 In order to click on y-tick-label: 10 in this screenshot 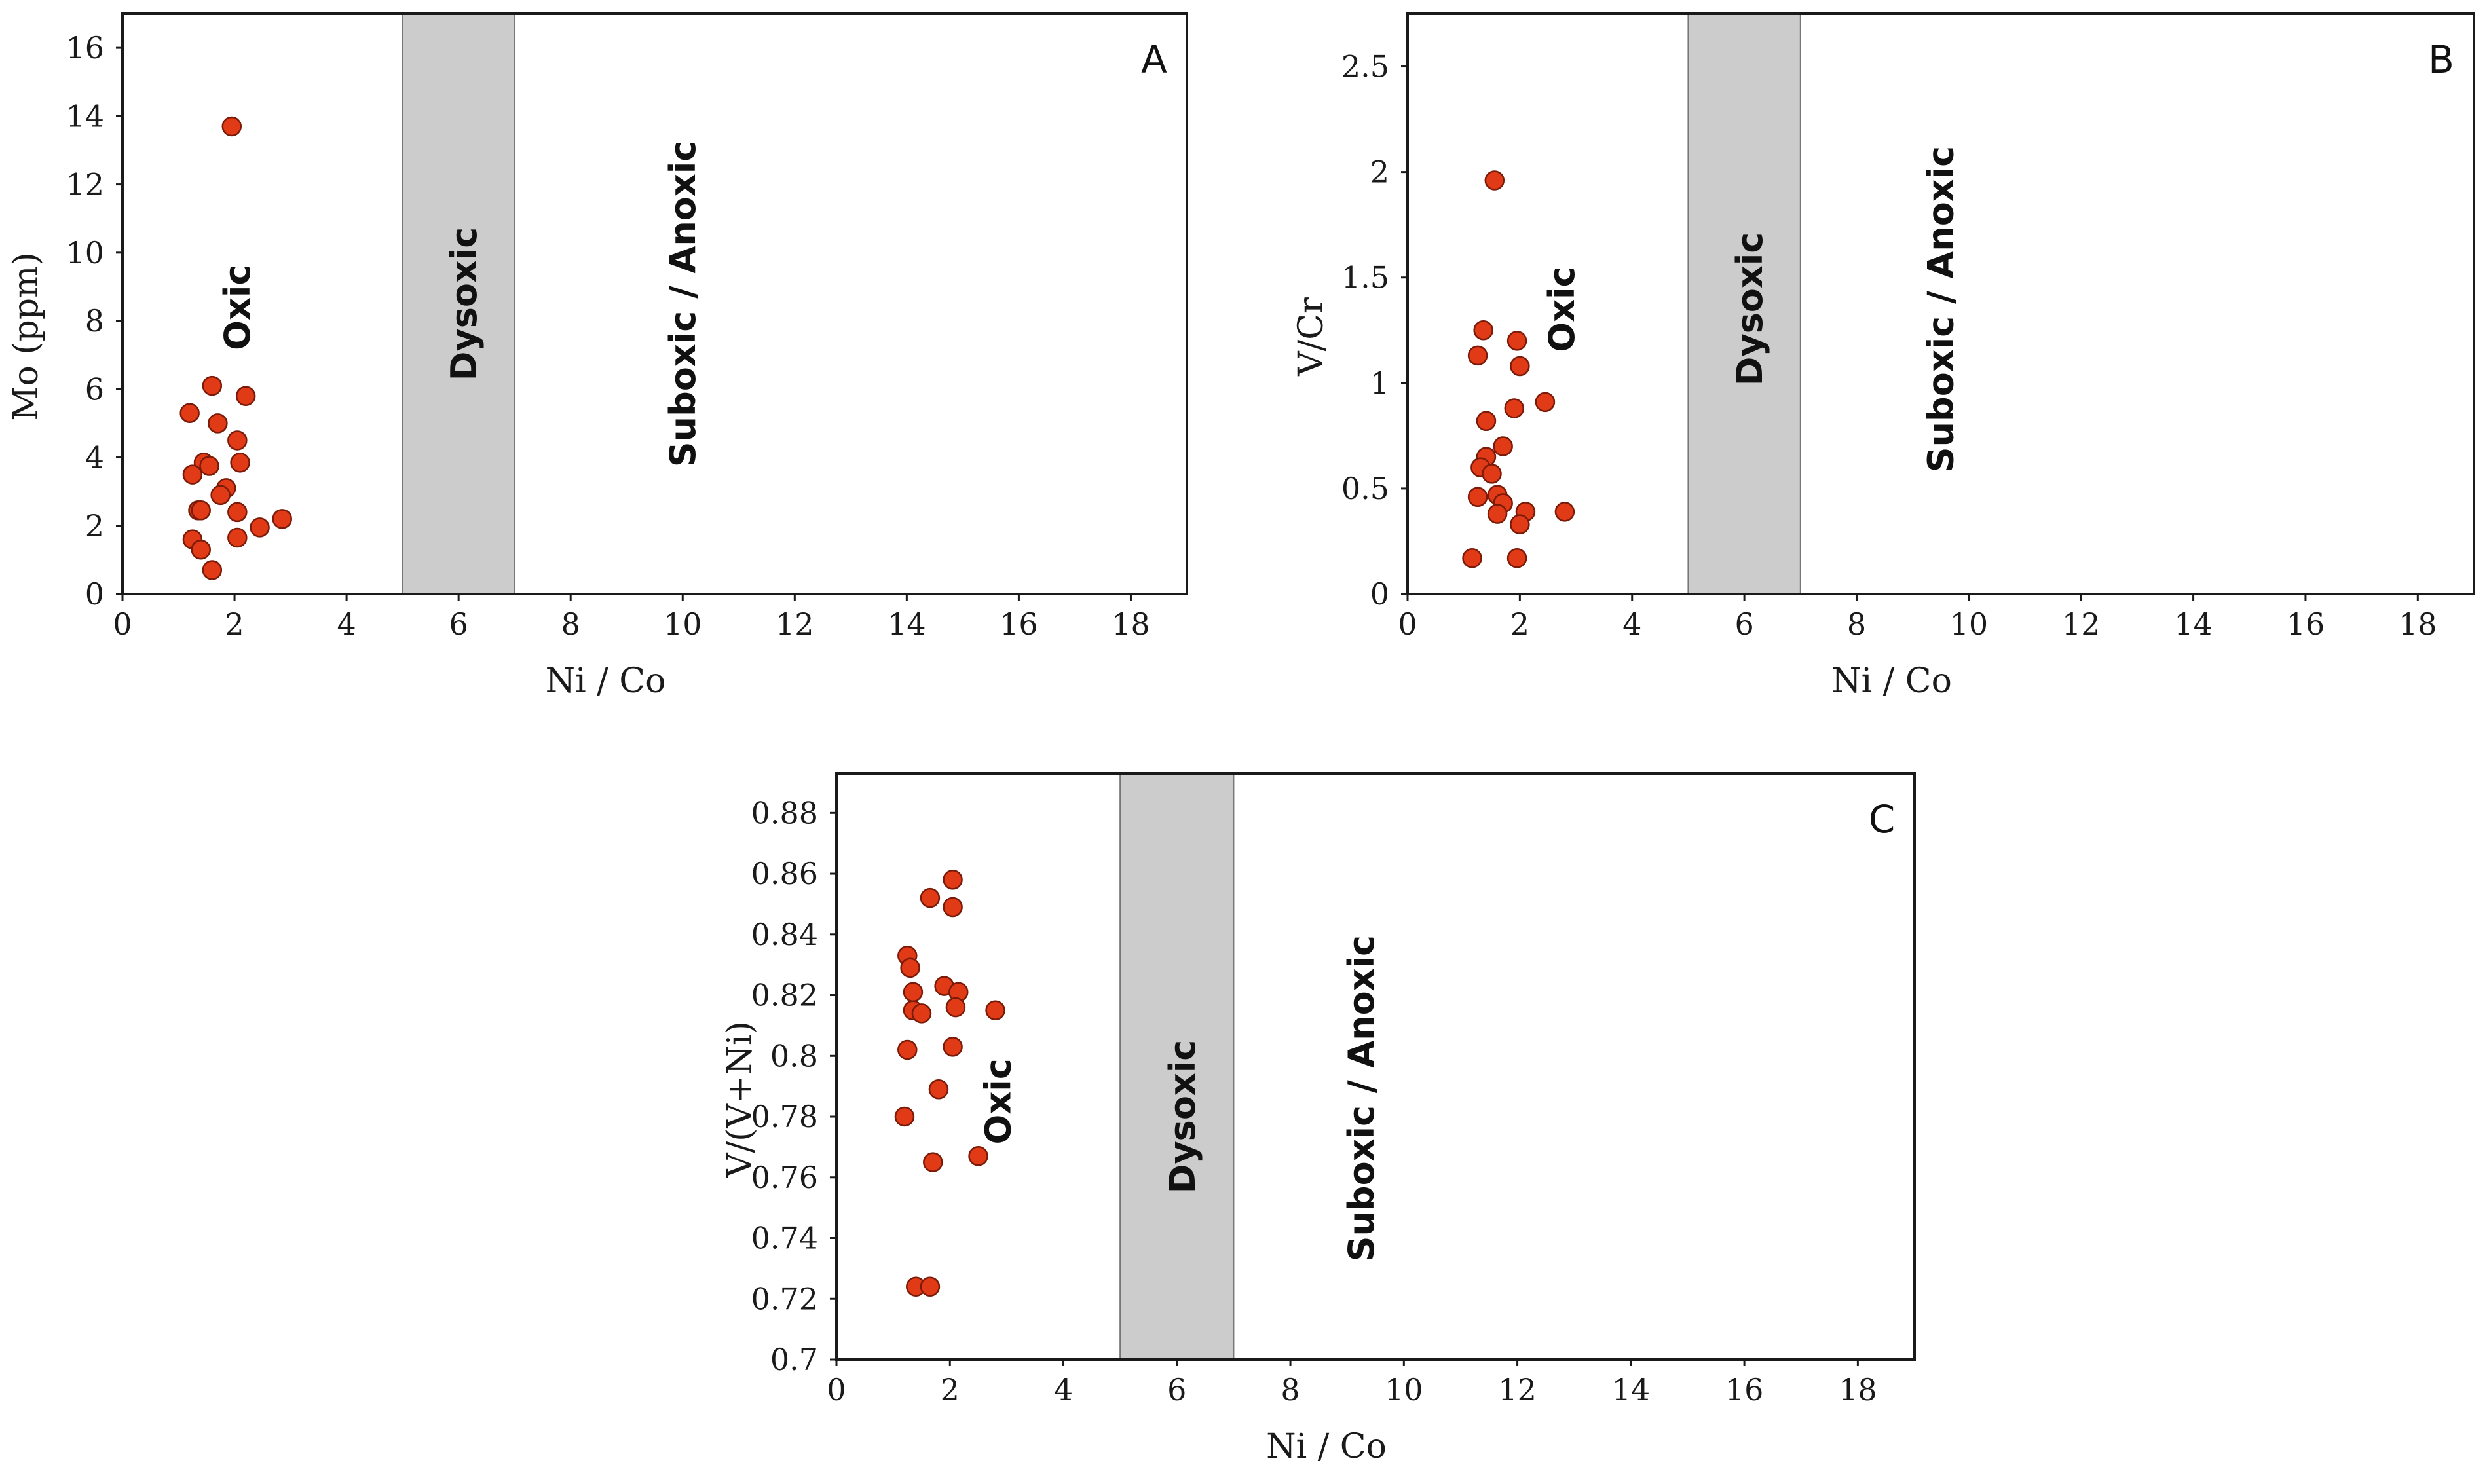, I will do `click(85, 253)`.